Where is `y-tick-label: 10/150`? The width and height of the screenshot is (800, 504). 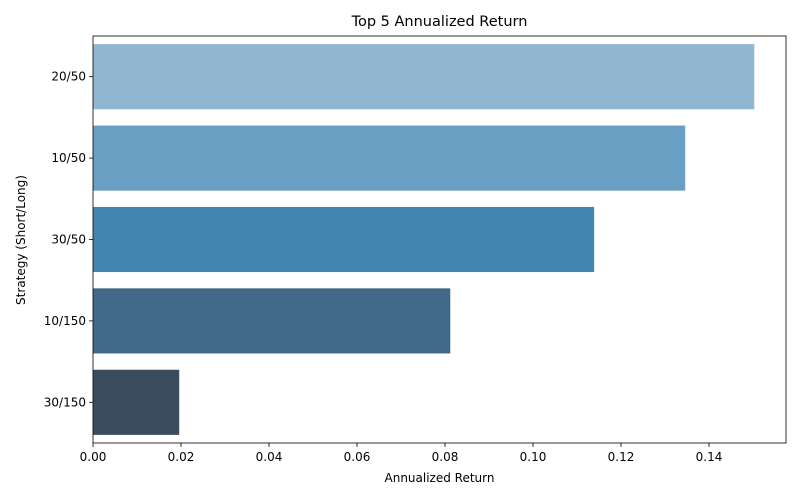 y-tick-label: 10/150 is located at coordinates (65, 321).